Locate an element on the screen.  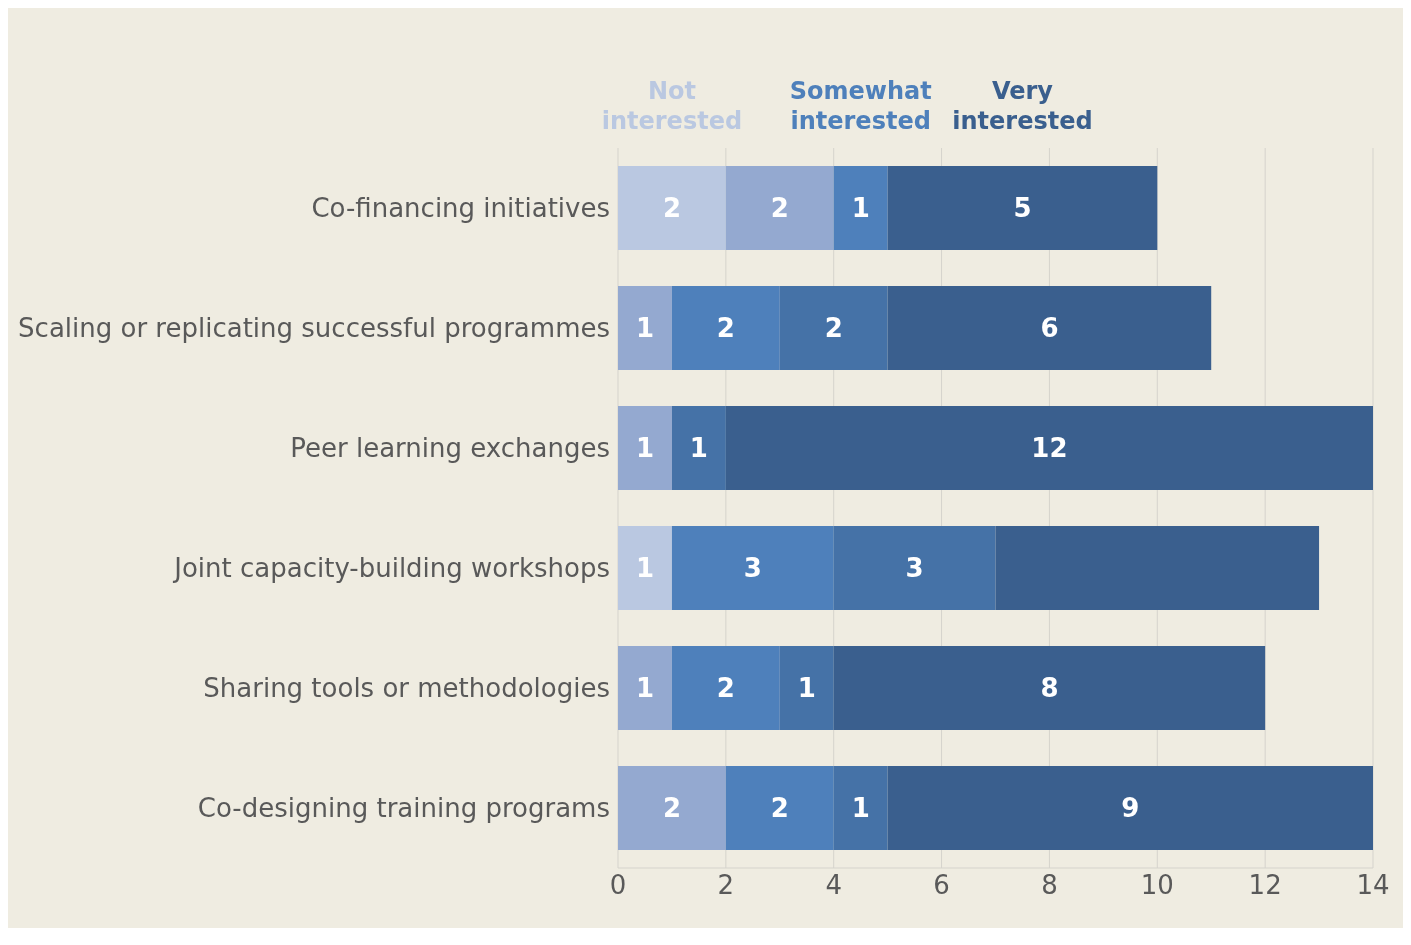
data-label: 9 is located at coordinates (1130, 808).